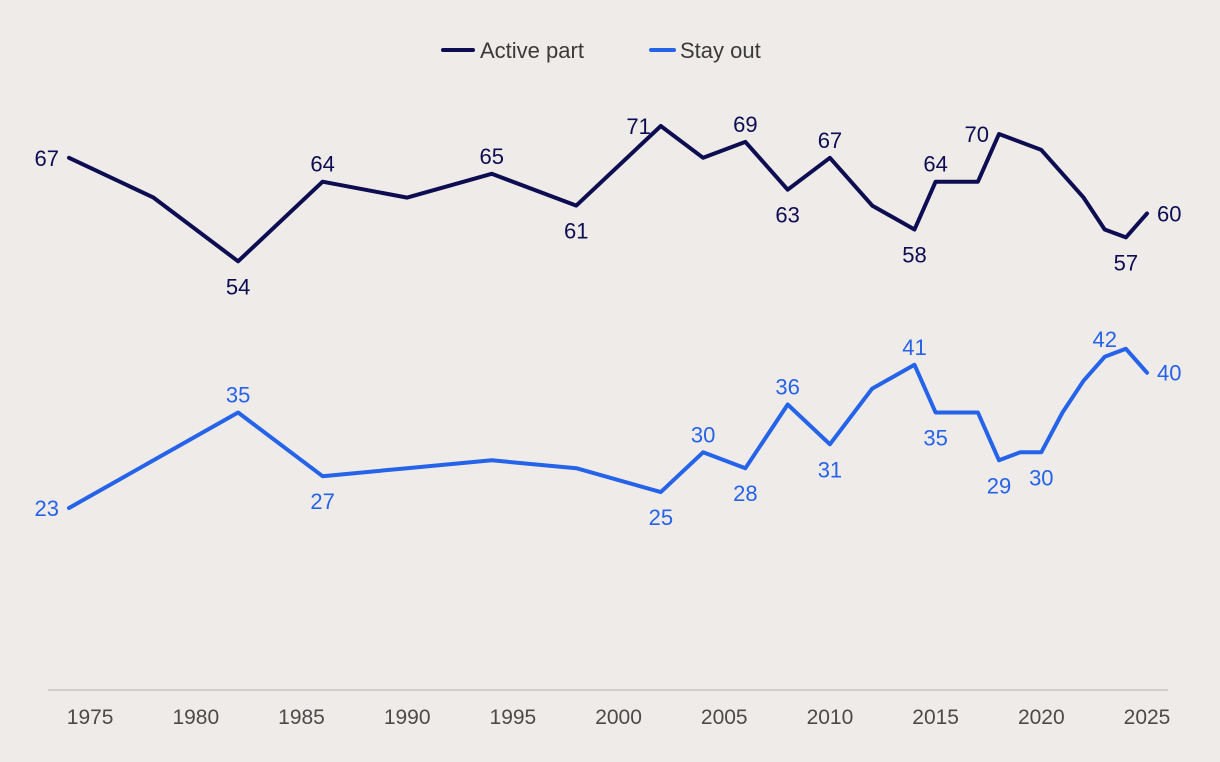 This screenshot has width=1220, height=762. Describe the element at coordinates (787, 215) in the screenshot. I see `data-label-active-part: 63` at that location.